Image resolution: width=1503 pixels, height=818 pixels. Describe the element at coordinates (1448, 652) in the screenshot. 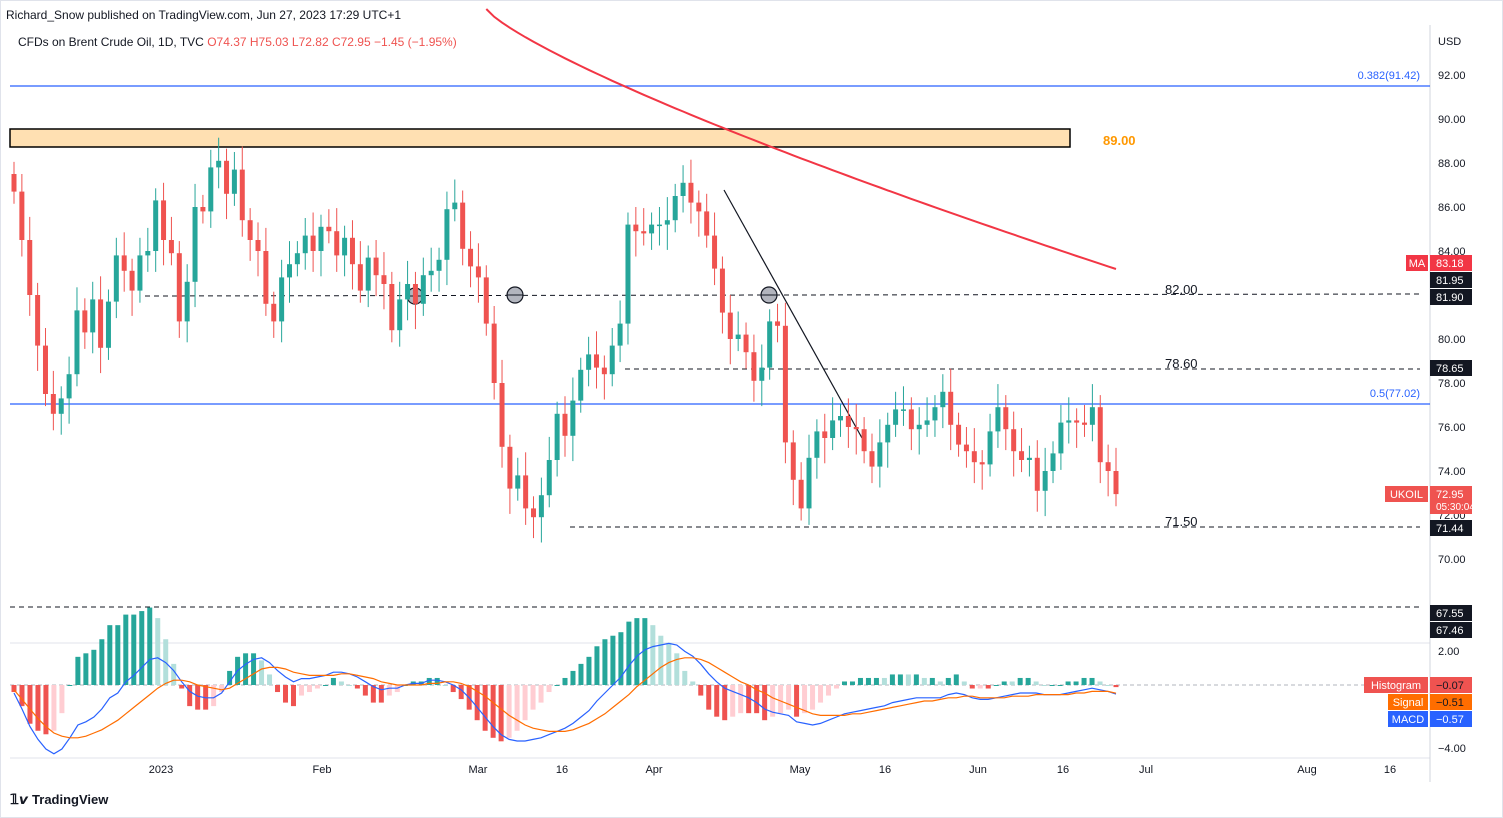

I see `macd-tick-top: 2.00` at that location.